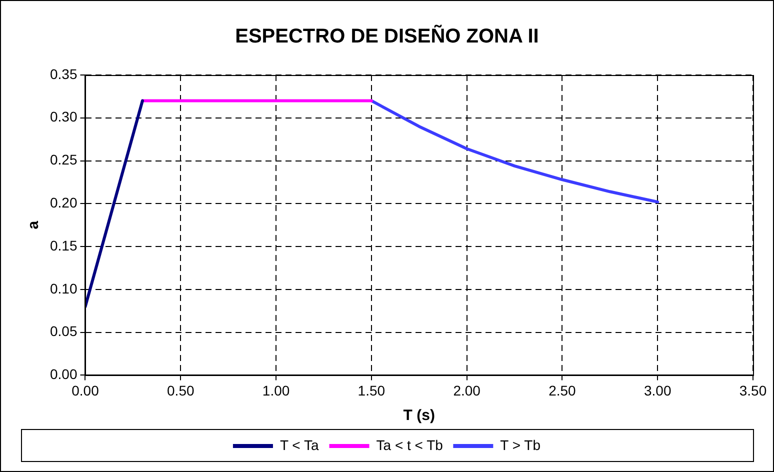 This screenshot has height=472, width=774. I want to click on y-tick-label: 0.10, so click(64, 288).